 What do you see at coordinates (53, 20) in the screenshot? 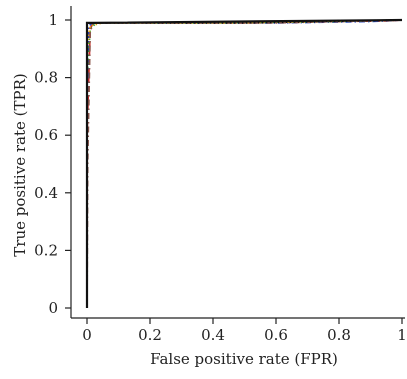
I see `y-tick-label: 1` at bounding box center [53, 20].